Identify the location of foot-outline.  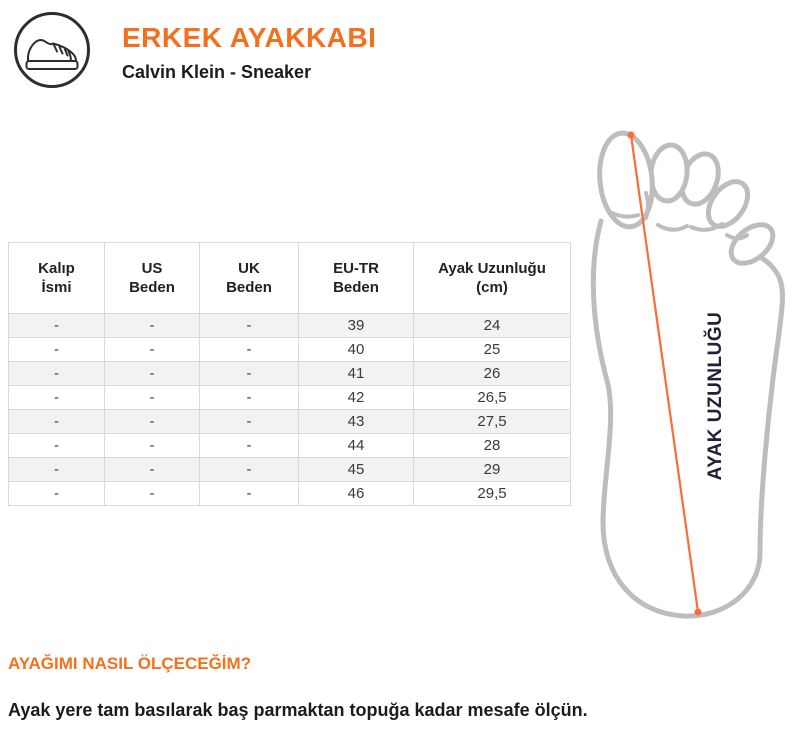
(687, 418).